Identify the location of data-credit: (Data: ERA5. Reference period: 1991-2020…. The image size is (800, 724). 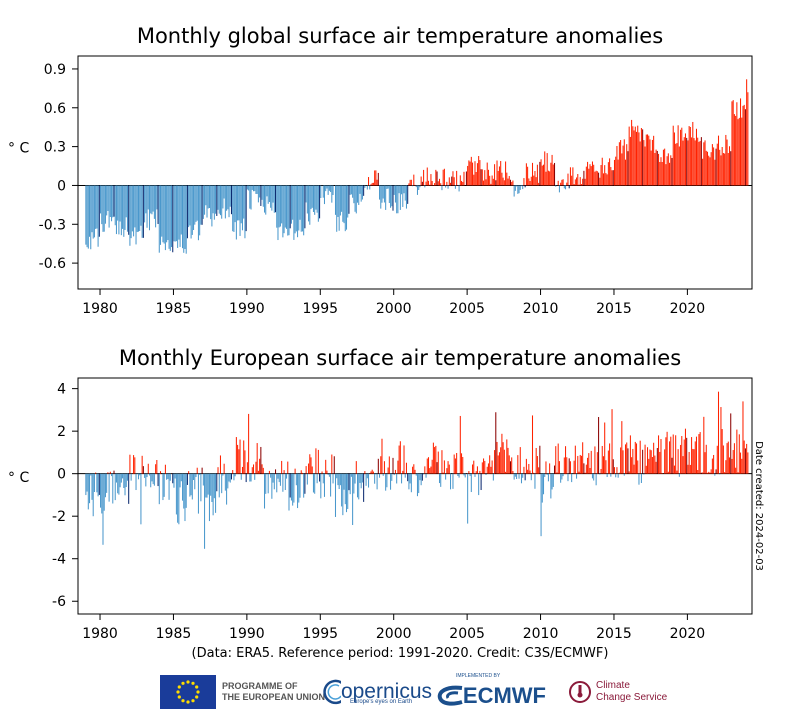
(400, 653).